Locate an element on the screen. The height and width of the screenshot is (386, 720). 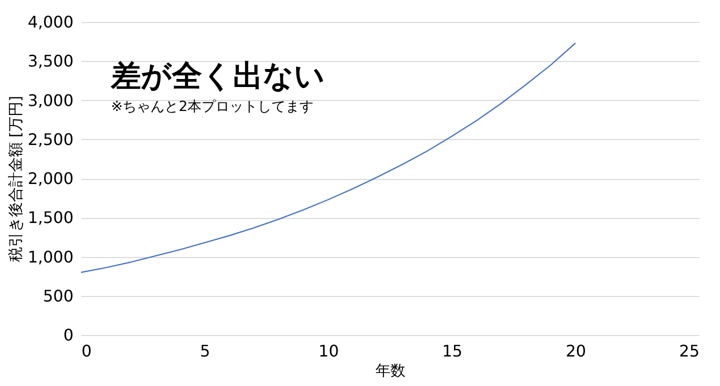
y-tick-label: 2,500 is located at coordinates (51, 139).